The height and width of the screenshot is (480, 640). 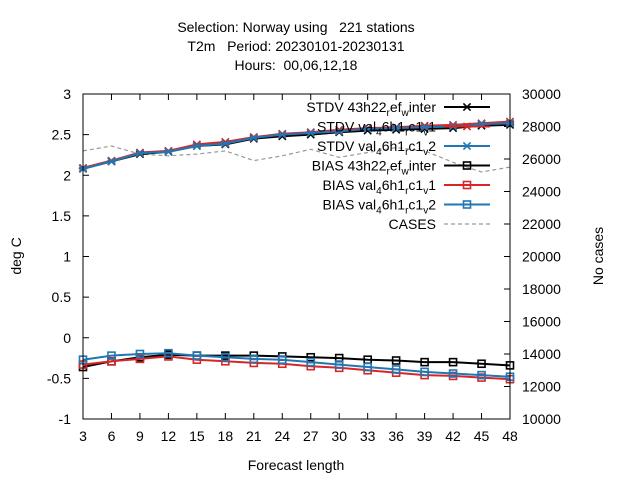 I want to click on y-tick-label: 3, so click(x=67, y=94).